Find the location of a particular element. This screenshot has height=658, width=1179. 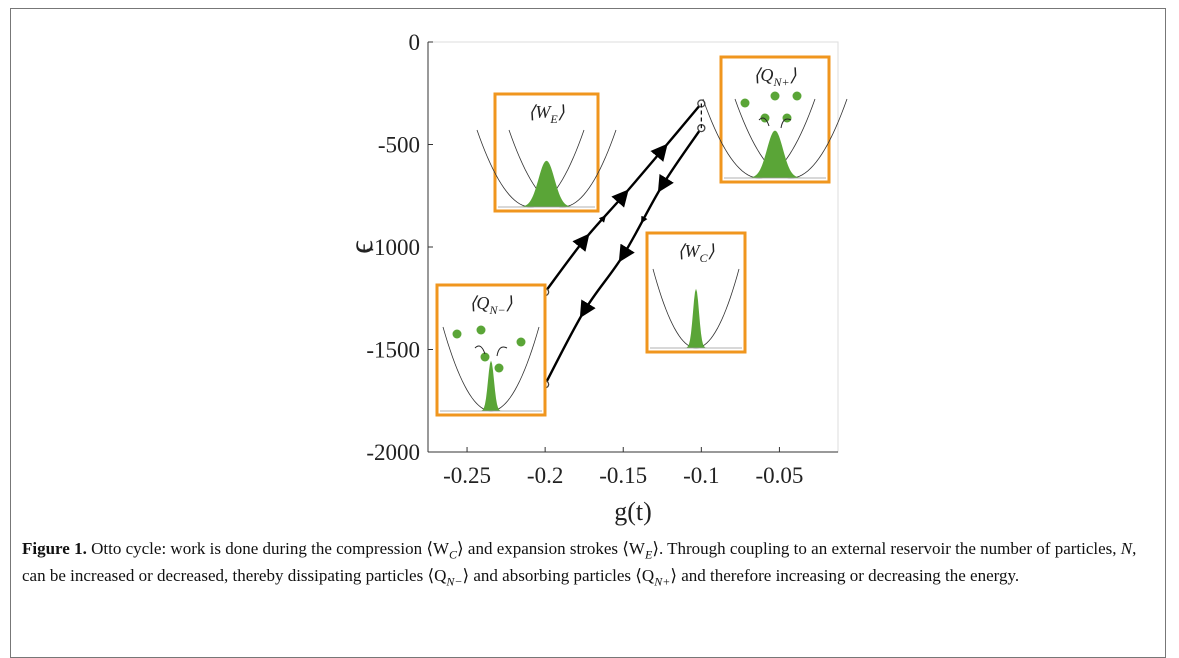

caption-text: ⟩ and expansion strokes ⟨W is located at coordinates (551, 548).